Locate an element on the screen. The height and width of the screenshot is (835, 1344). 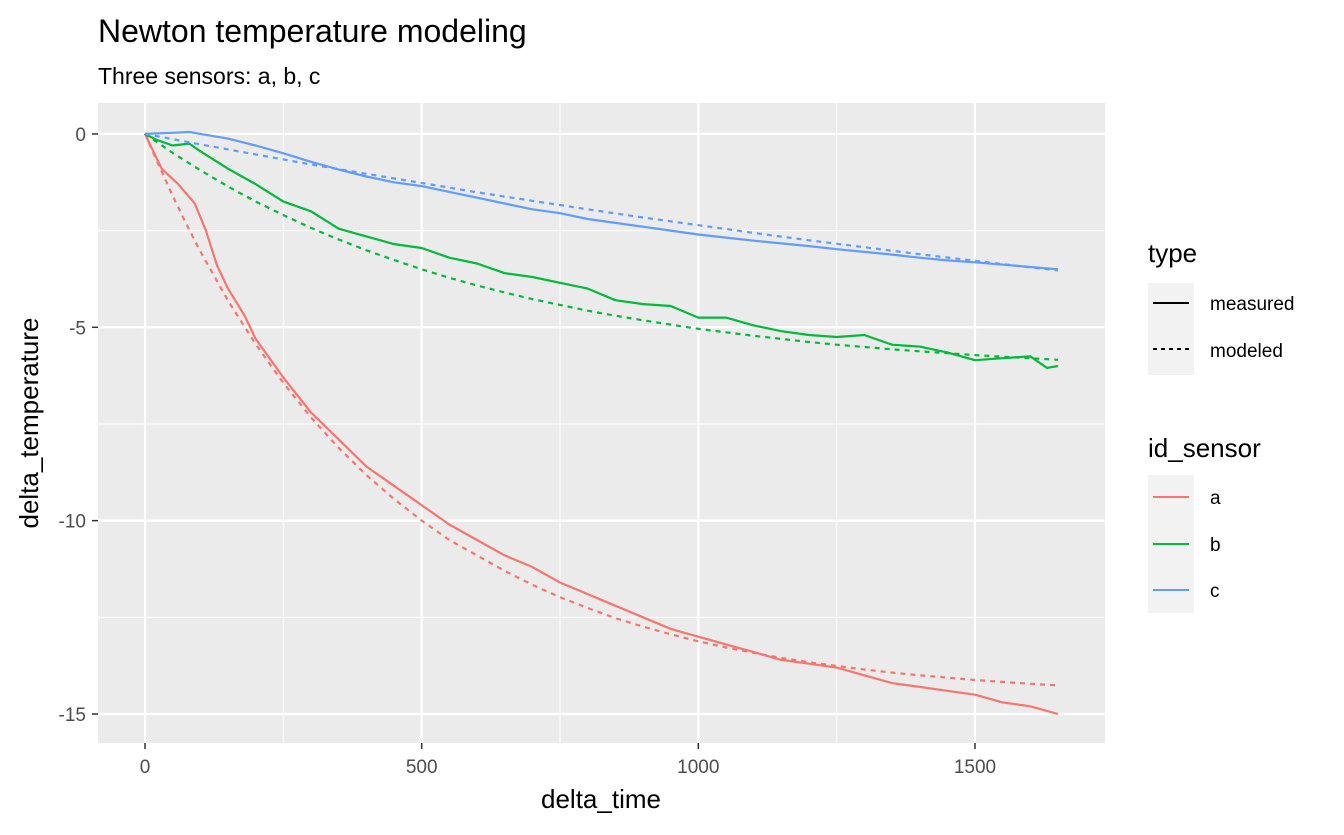
legend-key-measured-bg is located at coordinates (1171, 306).